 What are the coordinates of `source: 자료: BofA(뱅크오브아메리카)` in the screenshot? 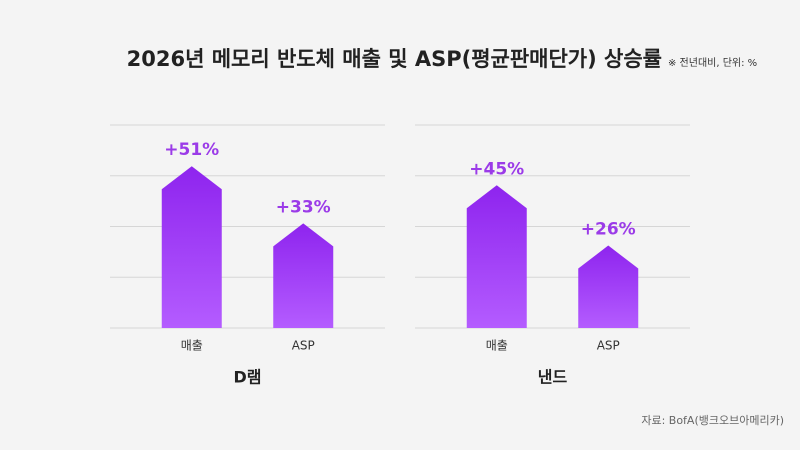 It's located at (712, 420).